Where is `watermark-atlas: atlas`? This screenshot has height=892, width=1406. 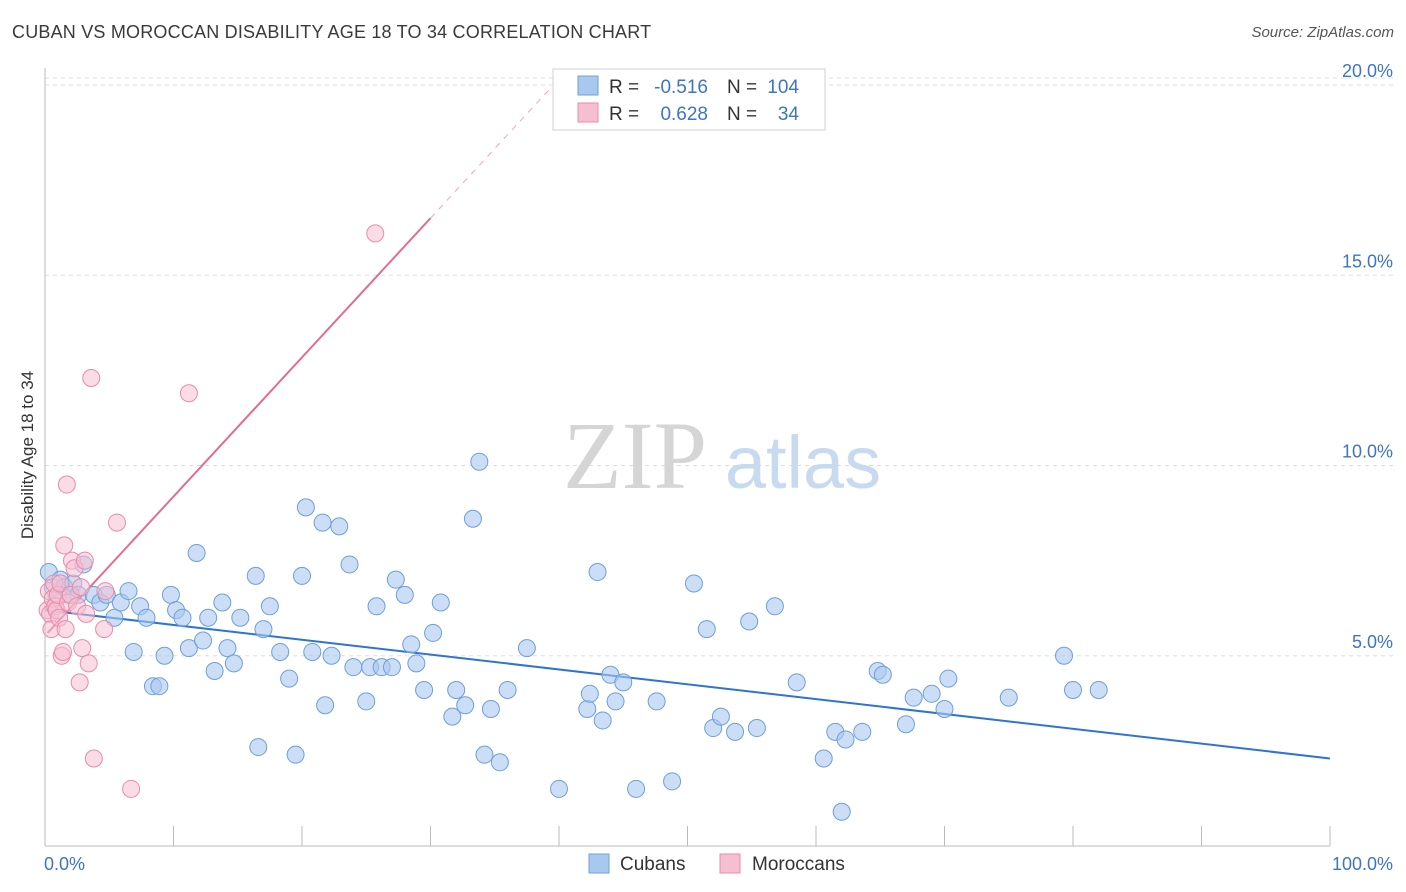 watermark-atlas: atlas is located at coordinates (803, 462).